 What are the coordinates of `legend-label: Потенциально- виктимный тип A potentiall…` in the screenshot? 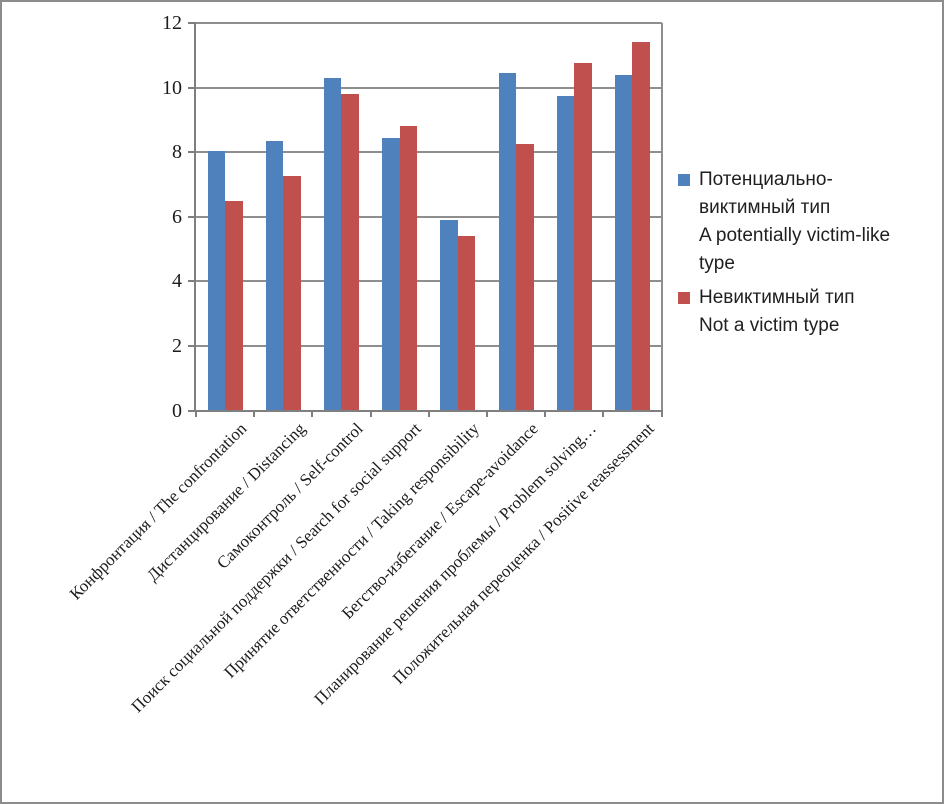 It's located at (795, 221).